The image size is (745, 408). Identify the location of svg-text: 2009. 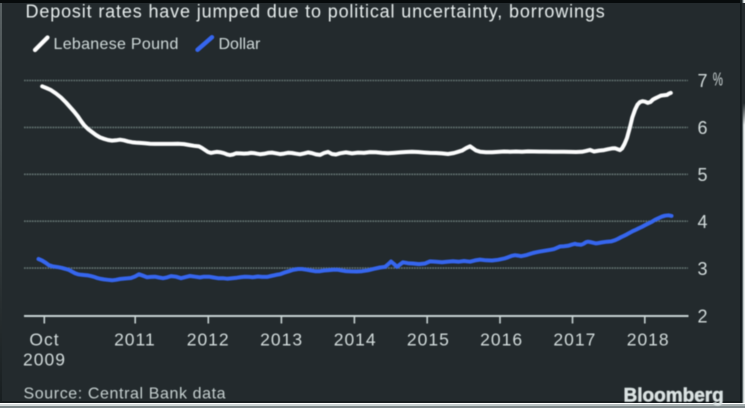
(44, 359).